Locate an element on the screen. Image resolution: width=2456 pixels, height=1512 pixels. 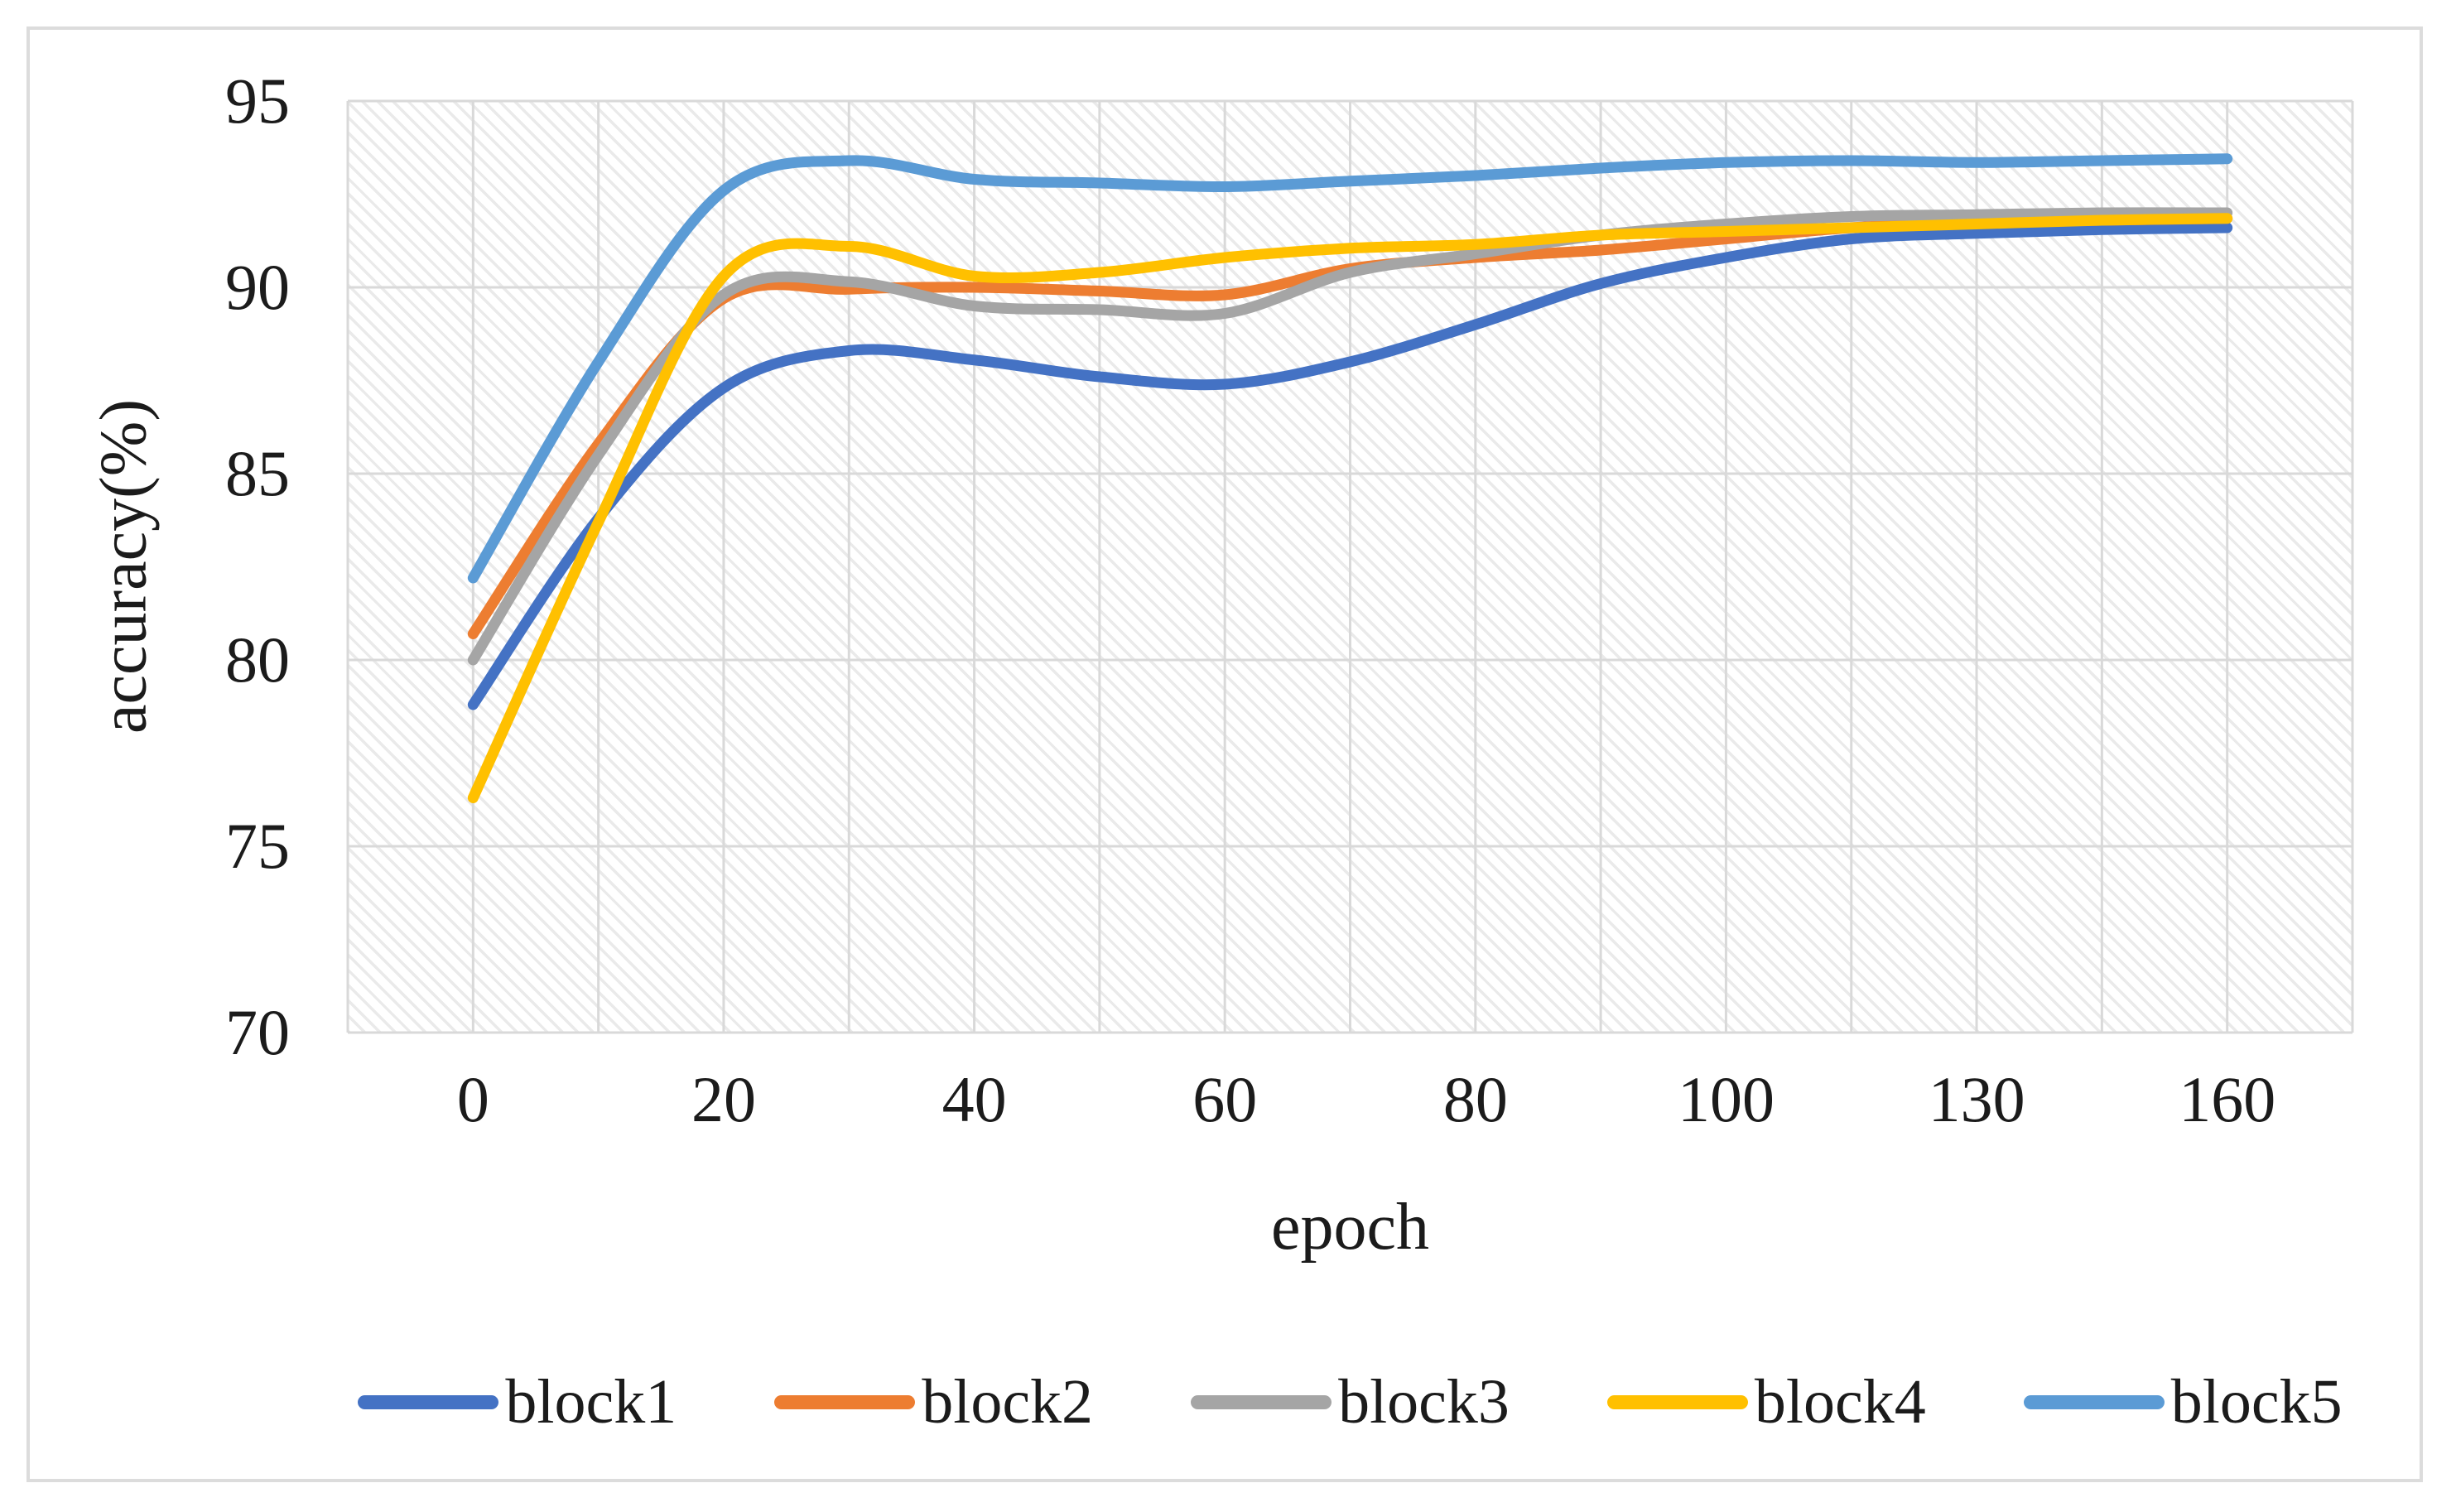
legend-item-block2: block2 is located at coordinates (933, 1401).